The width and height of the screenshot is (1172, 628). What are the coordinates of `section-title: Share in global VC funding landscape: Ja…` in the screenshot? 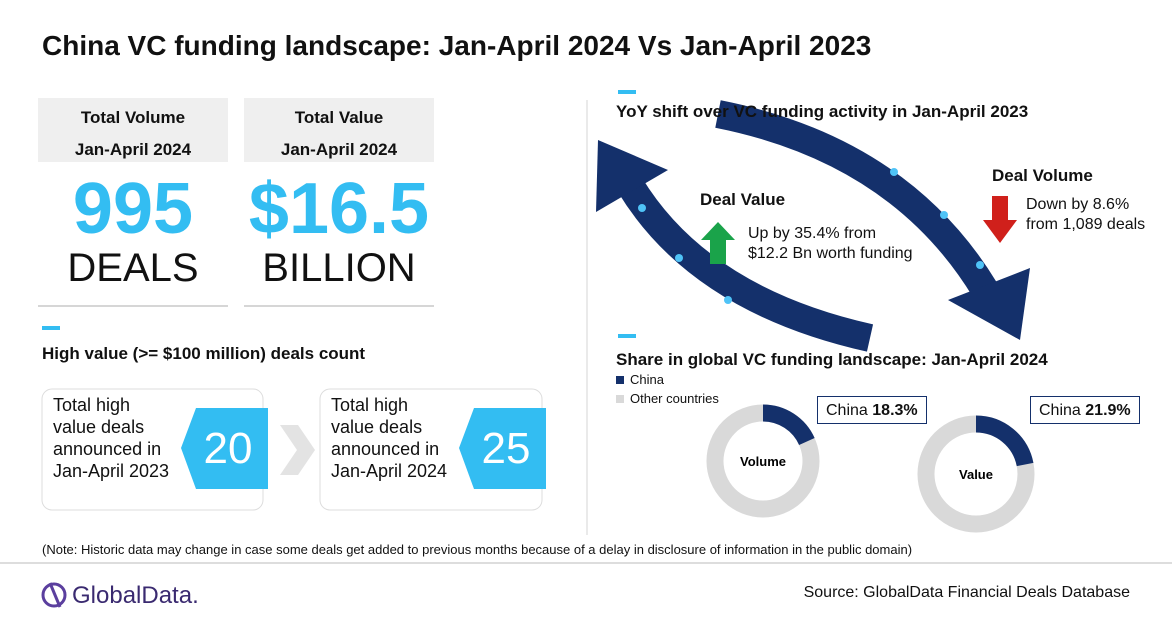 It's located at (832, 359).